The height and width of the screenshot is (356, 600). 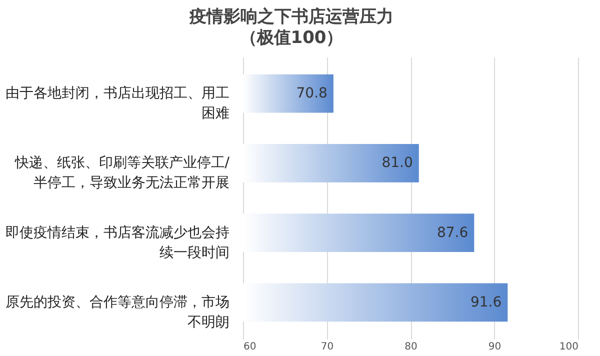 What do you see at coordinates (411, 347) in the screenshot?
I see `x-tick-label: 80` at bounding box center [411, 347].